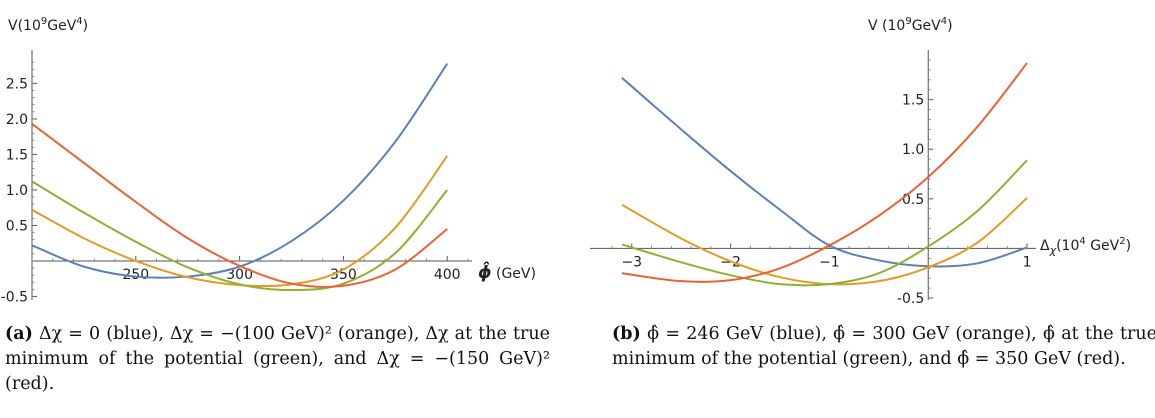  Describe the element at coordinates (17, 120) in the screenshot. I see `y-tick-label: 2.0` at that location.